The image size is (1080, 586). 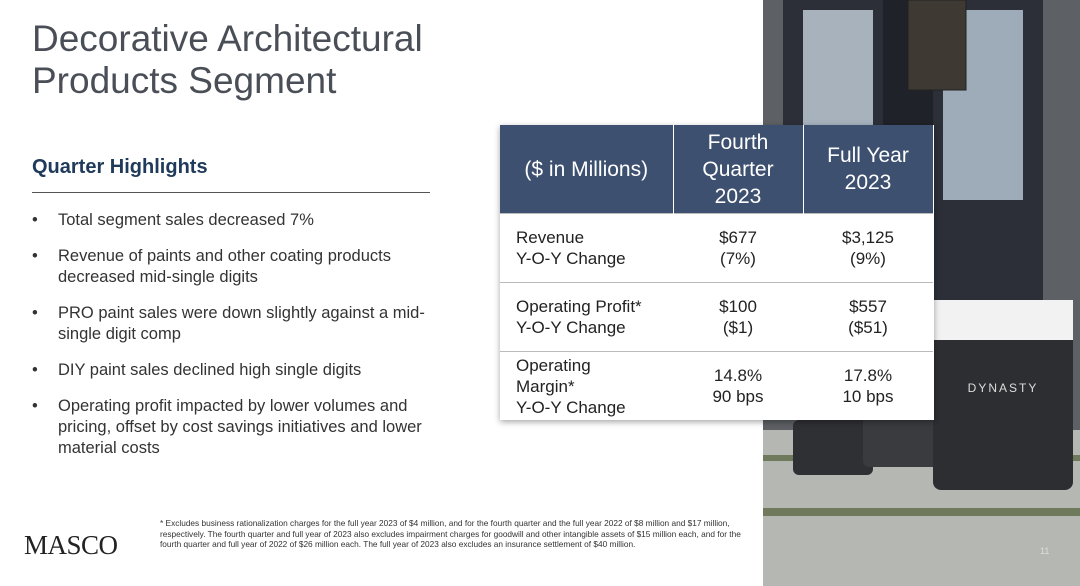 I want to click on metric-value: $3,125, so click(x=868, y=237).